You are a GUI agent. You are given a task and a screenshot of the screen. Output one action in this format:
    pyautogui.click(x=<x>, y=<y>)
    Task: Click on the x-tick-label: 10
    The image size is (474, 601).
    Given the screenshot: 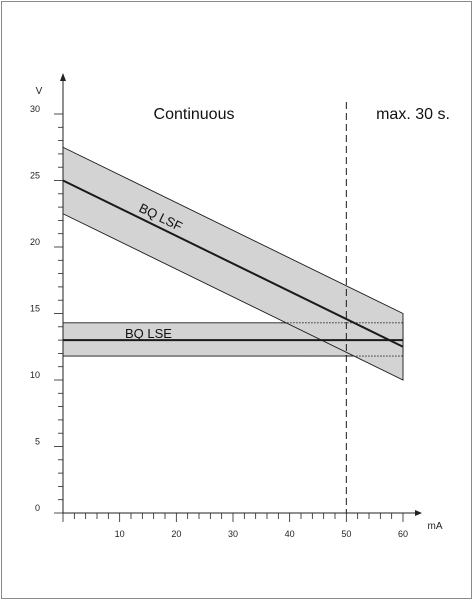 What is the action you would take?
    pyautogui.click(x=120, y=534)
    